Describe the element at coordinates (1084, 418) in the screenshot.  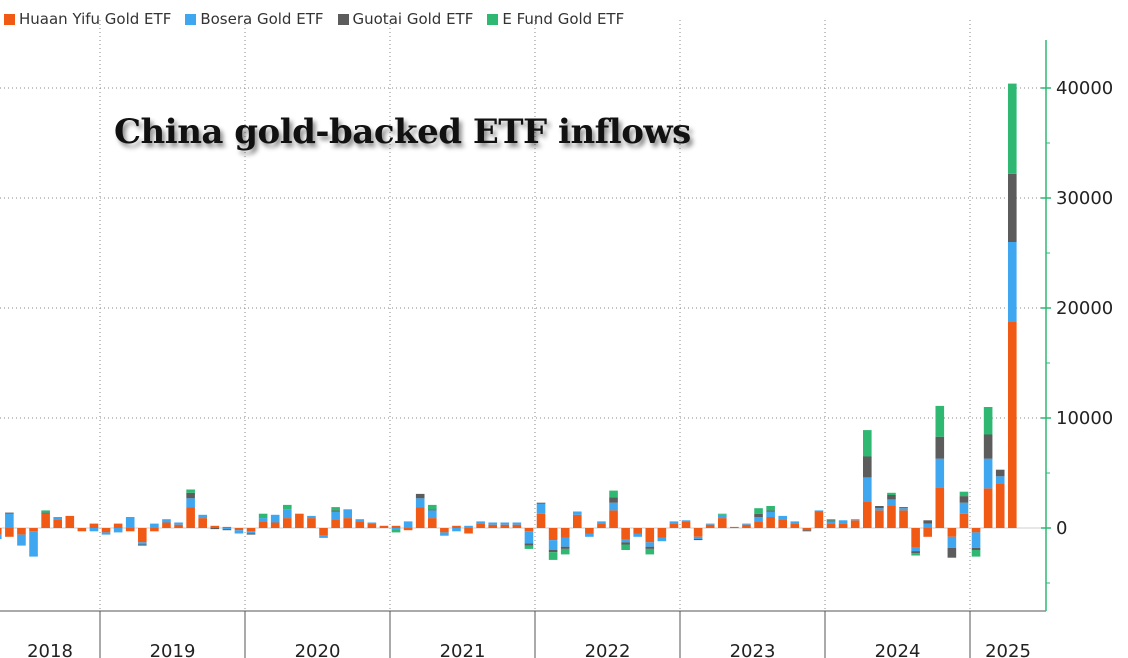
I see `y-tick-label-10000: 10000` at that location.